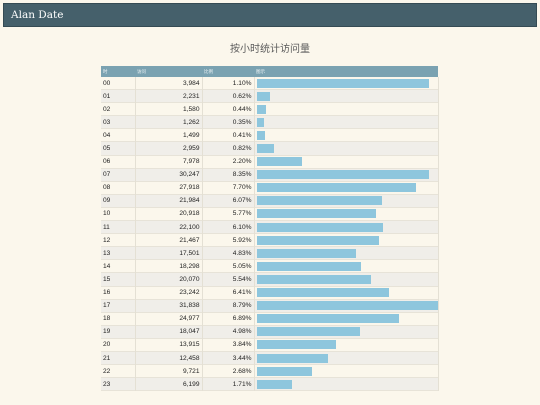 The height and width of the screenshot is (405, 540). I want to click on count-cell: 9,721, so click(169, 371).